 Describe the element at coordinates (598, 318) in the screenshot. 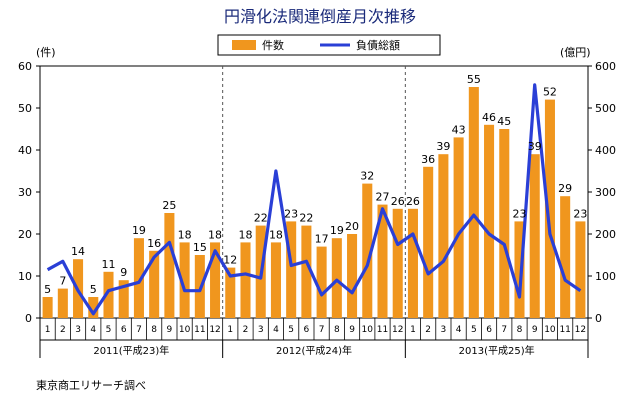

I see `right-tick-label: 0` at that location.